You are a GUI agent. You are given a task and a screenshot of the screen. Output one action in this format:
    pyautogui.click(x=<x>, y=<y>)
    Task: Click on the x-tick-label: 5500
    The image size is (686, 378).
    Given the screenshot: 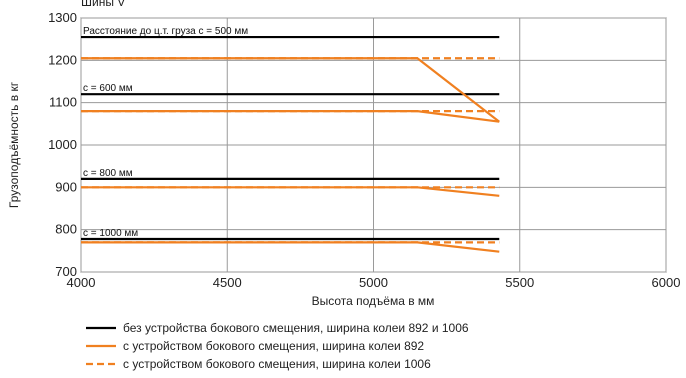 What is the action you would take?
    pyautogui.click(x=519, y=282)
    